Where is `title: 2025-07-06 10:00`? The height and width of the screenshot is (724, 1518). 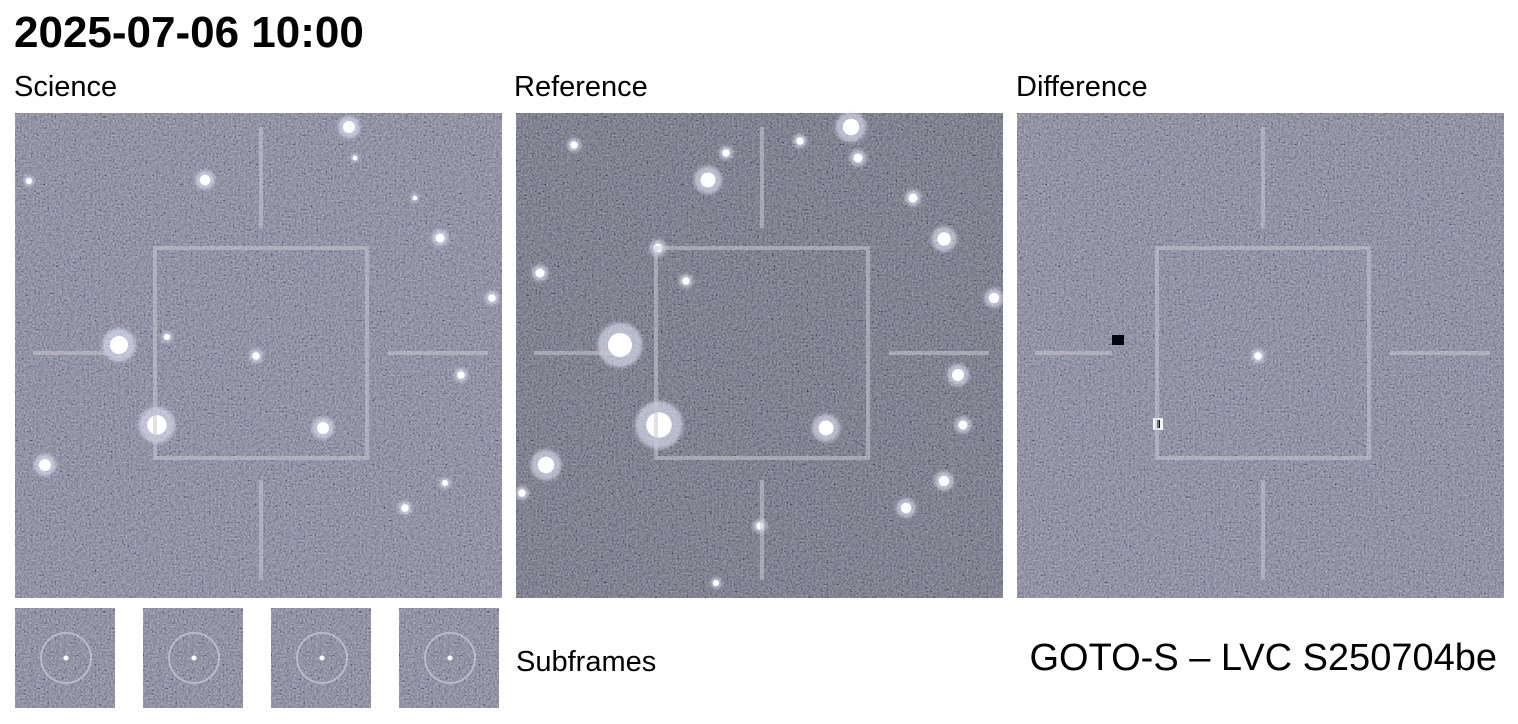 title: 2025-07-06 10:00 is located at coordinates (189, 32).